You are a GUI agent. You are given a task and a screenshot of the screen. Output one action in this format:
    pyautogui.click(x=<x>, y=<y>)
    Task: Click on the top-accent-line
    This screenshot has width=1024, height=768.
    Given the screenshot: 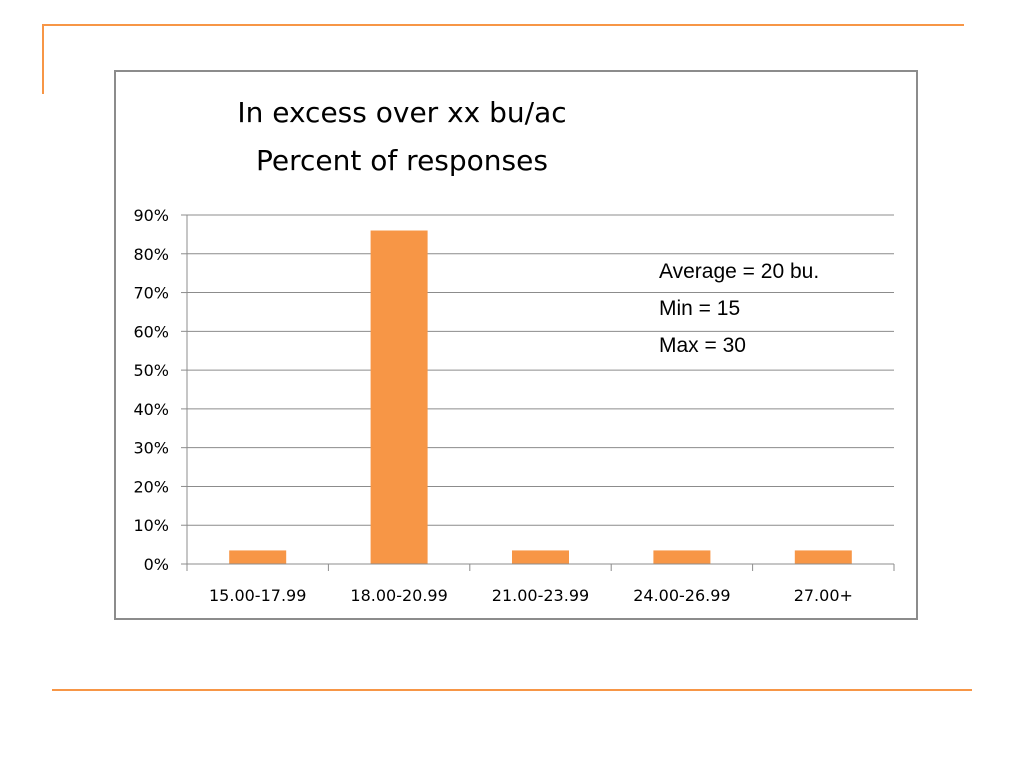 What is the action you would take?
    pyautogui.click(x=503, y=25)
    